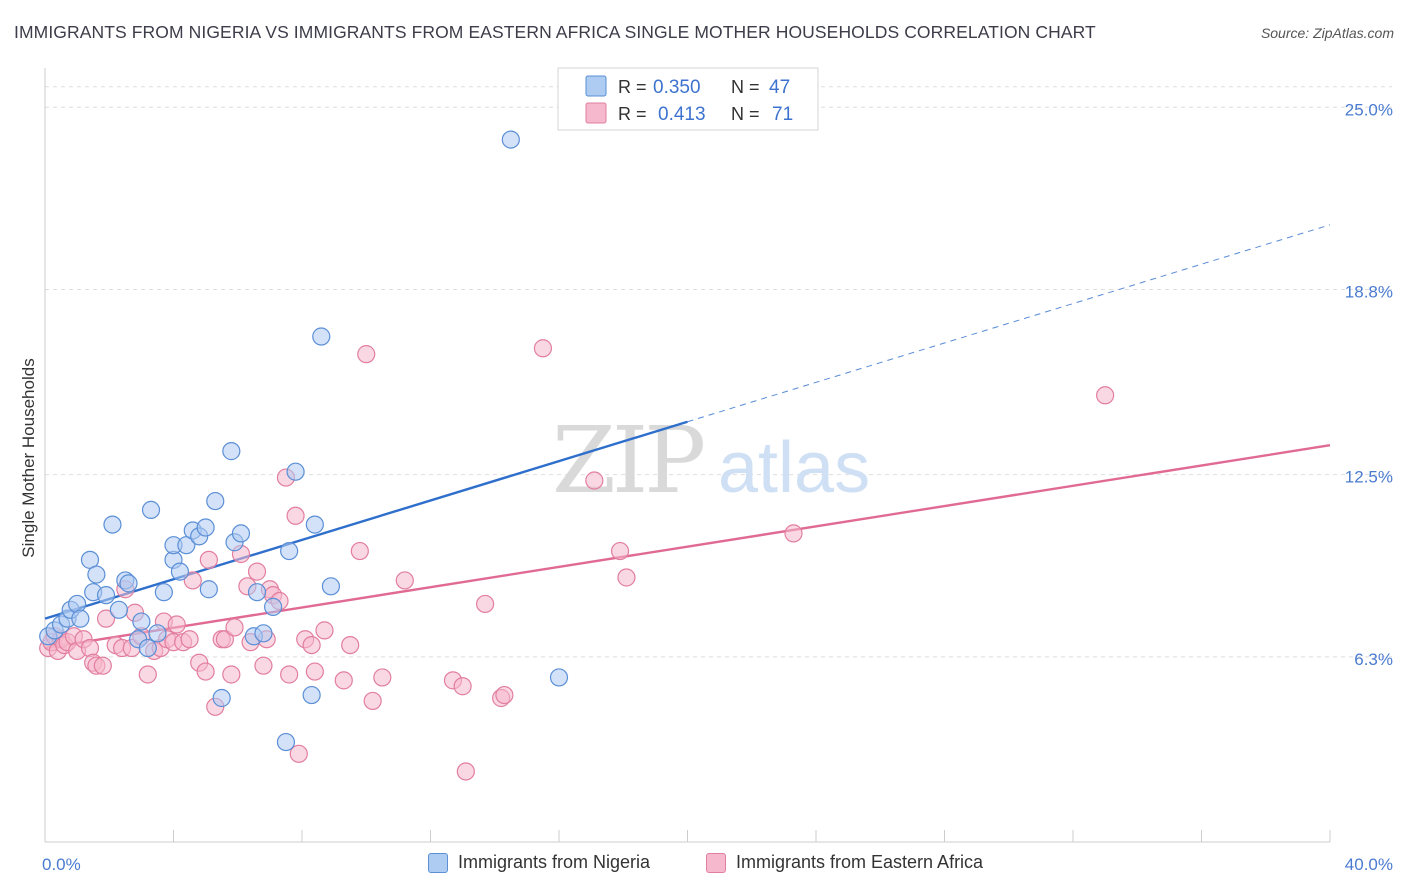 This screenshot has width=1406, height=892. I want to click on stats-legend-swatch-eafrica, so click(596, 113).